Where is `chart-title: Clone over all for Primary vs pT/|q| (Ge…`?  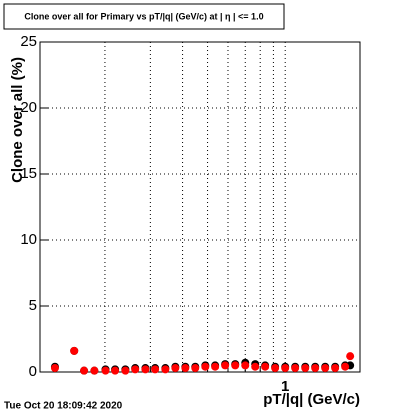
chart-title: Clone over all for Primary vs pT/|q| (Ge… is located at coordinates (143, 16).